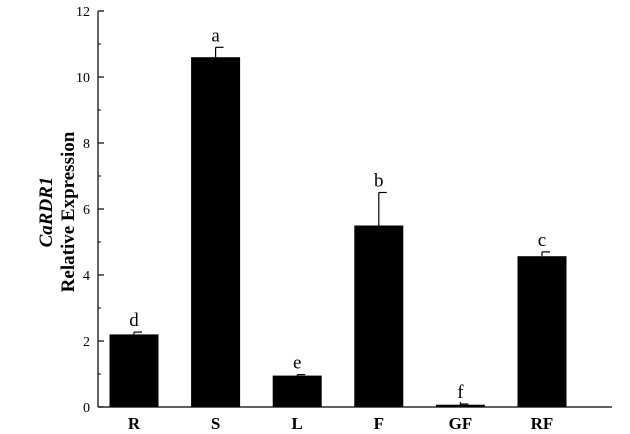 The width and height of the screenshot is (630, 434). What do you see at coordinates (379, 316) in the screenshot?
I see `bar-f` at bounding box center [379, 316].